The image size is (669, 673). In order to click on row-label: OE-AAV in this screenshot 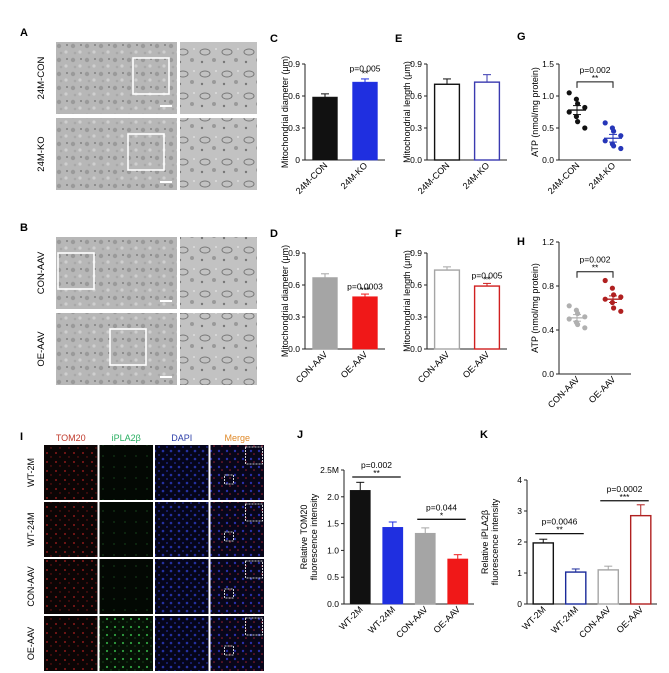, I will do `click(31, 643)`.